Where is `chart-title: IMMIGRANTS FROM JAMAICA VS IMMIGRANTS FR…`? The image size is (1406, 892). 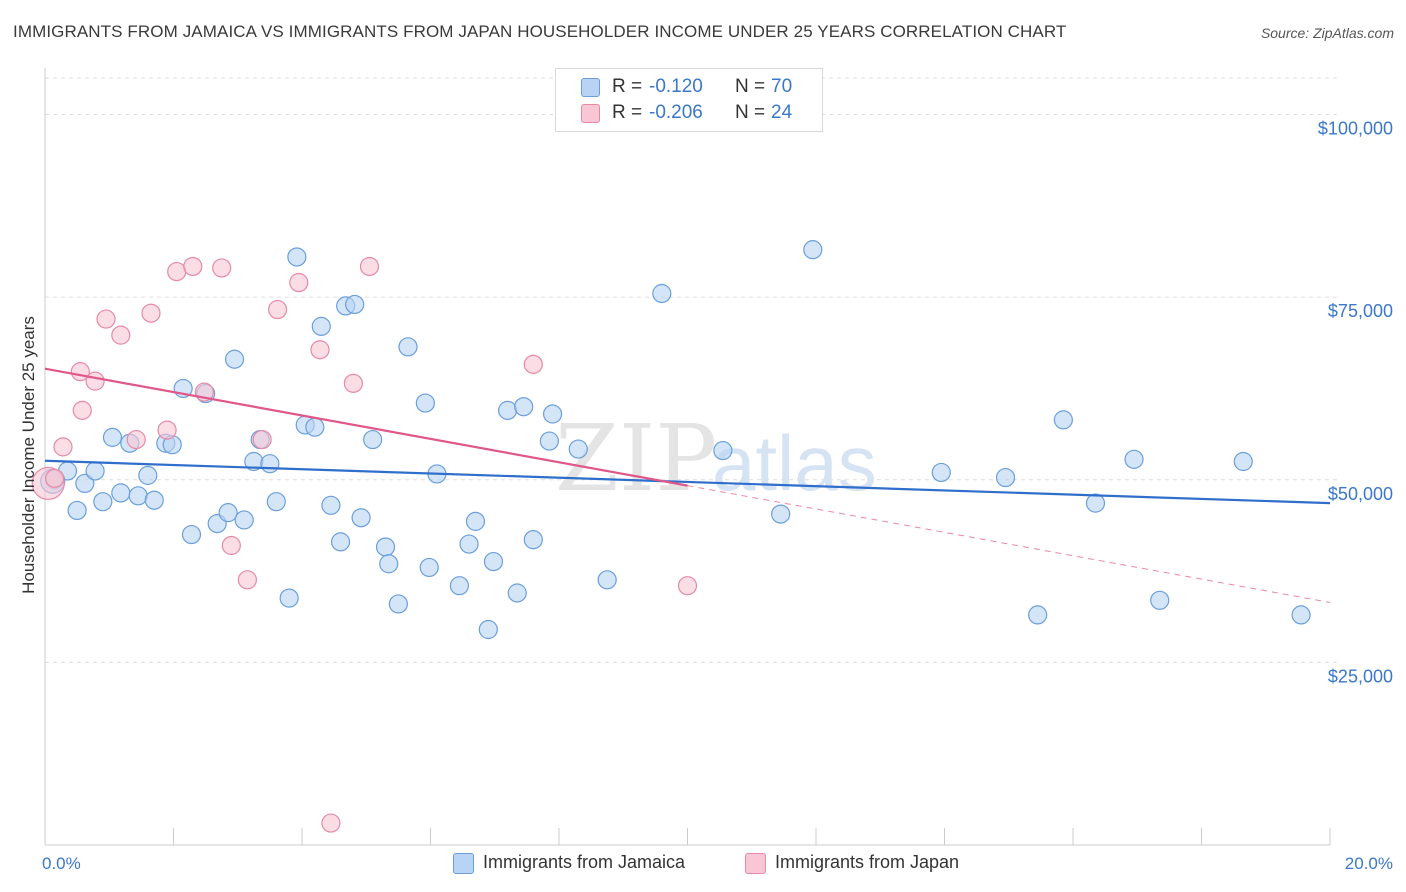
chart-title: IMMIGRANTS FROM JAMAICA VS IMMIGRANTS FR… is located at coordinates (540, 31).